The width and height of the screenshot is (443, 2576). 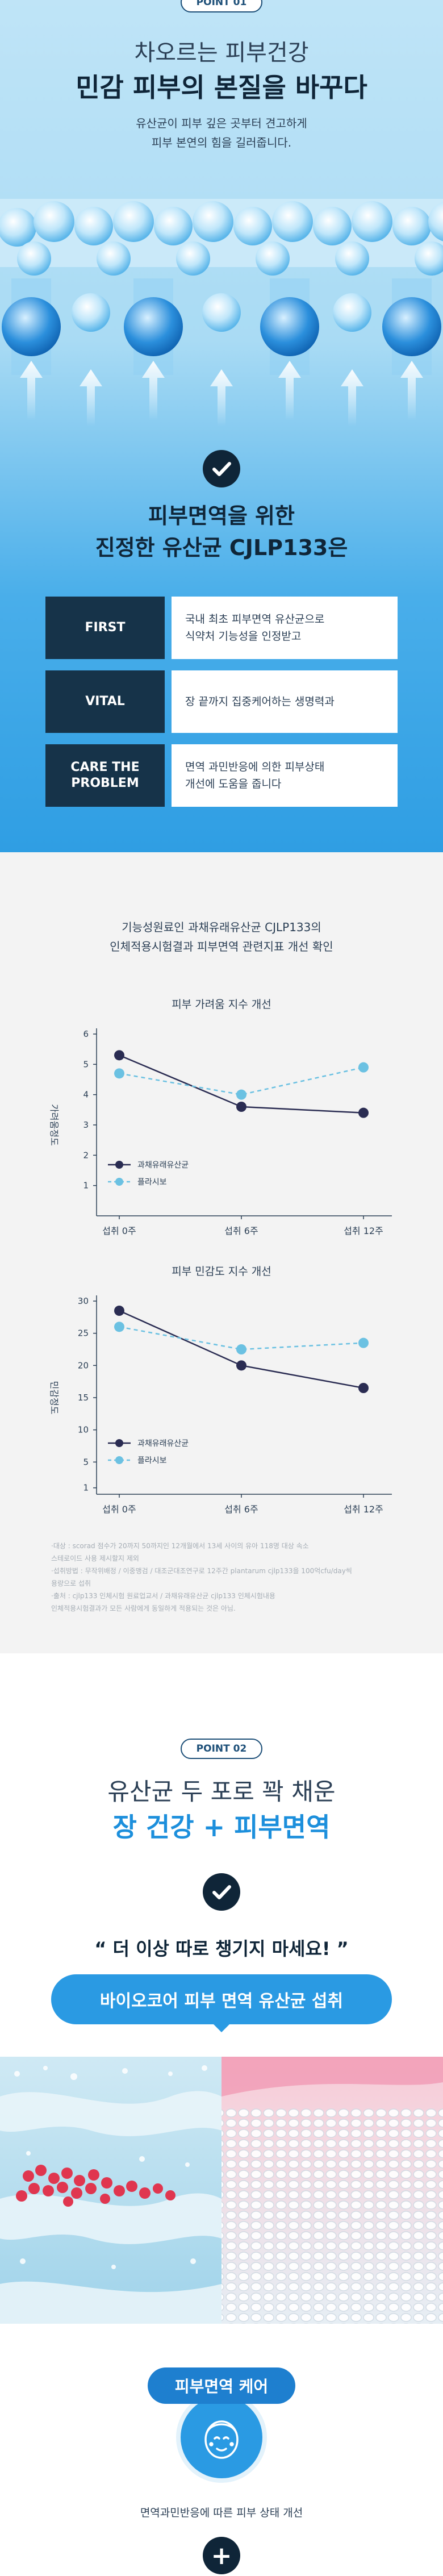 I want to click on probiotic-particles, so click(x=95, y=2186).